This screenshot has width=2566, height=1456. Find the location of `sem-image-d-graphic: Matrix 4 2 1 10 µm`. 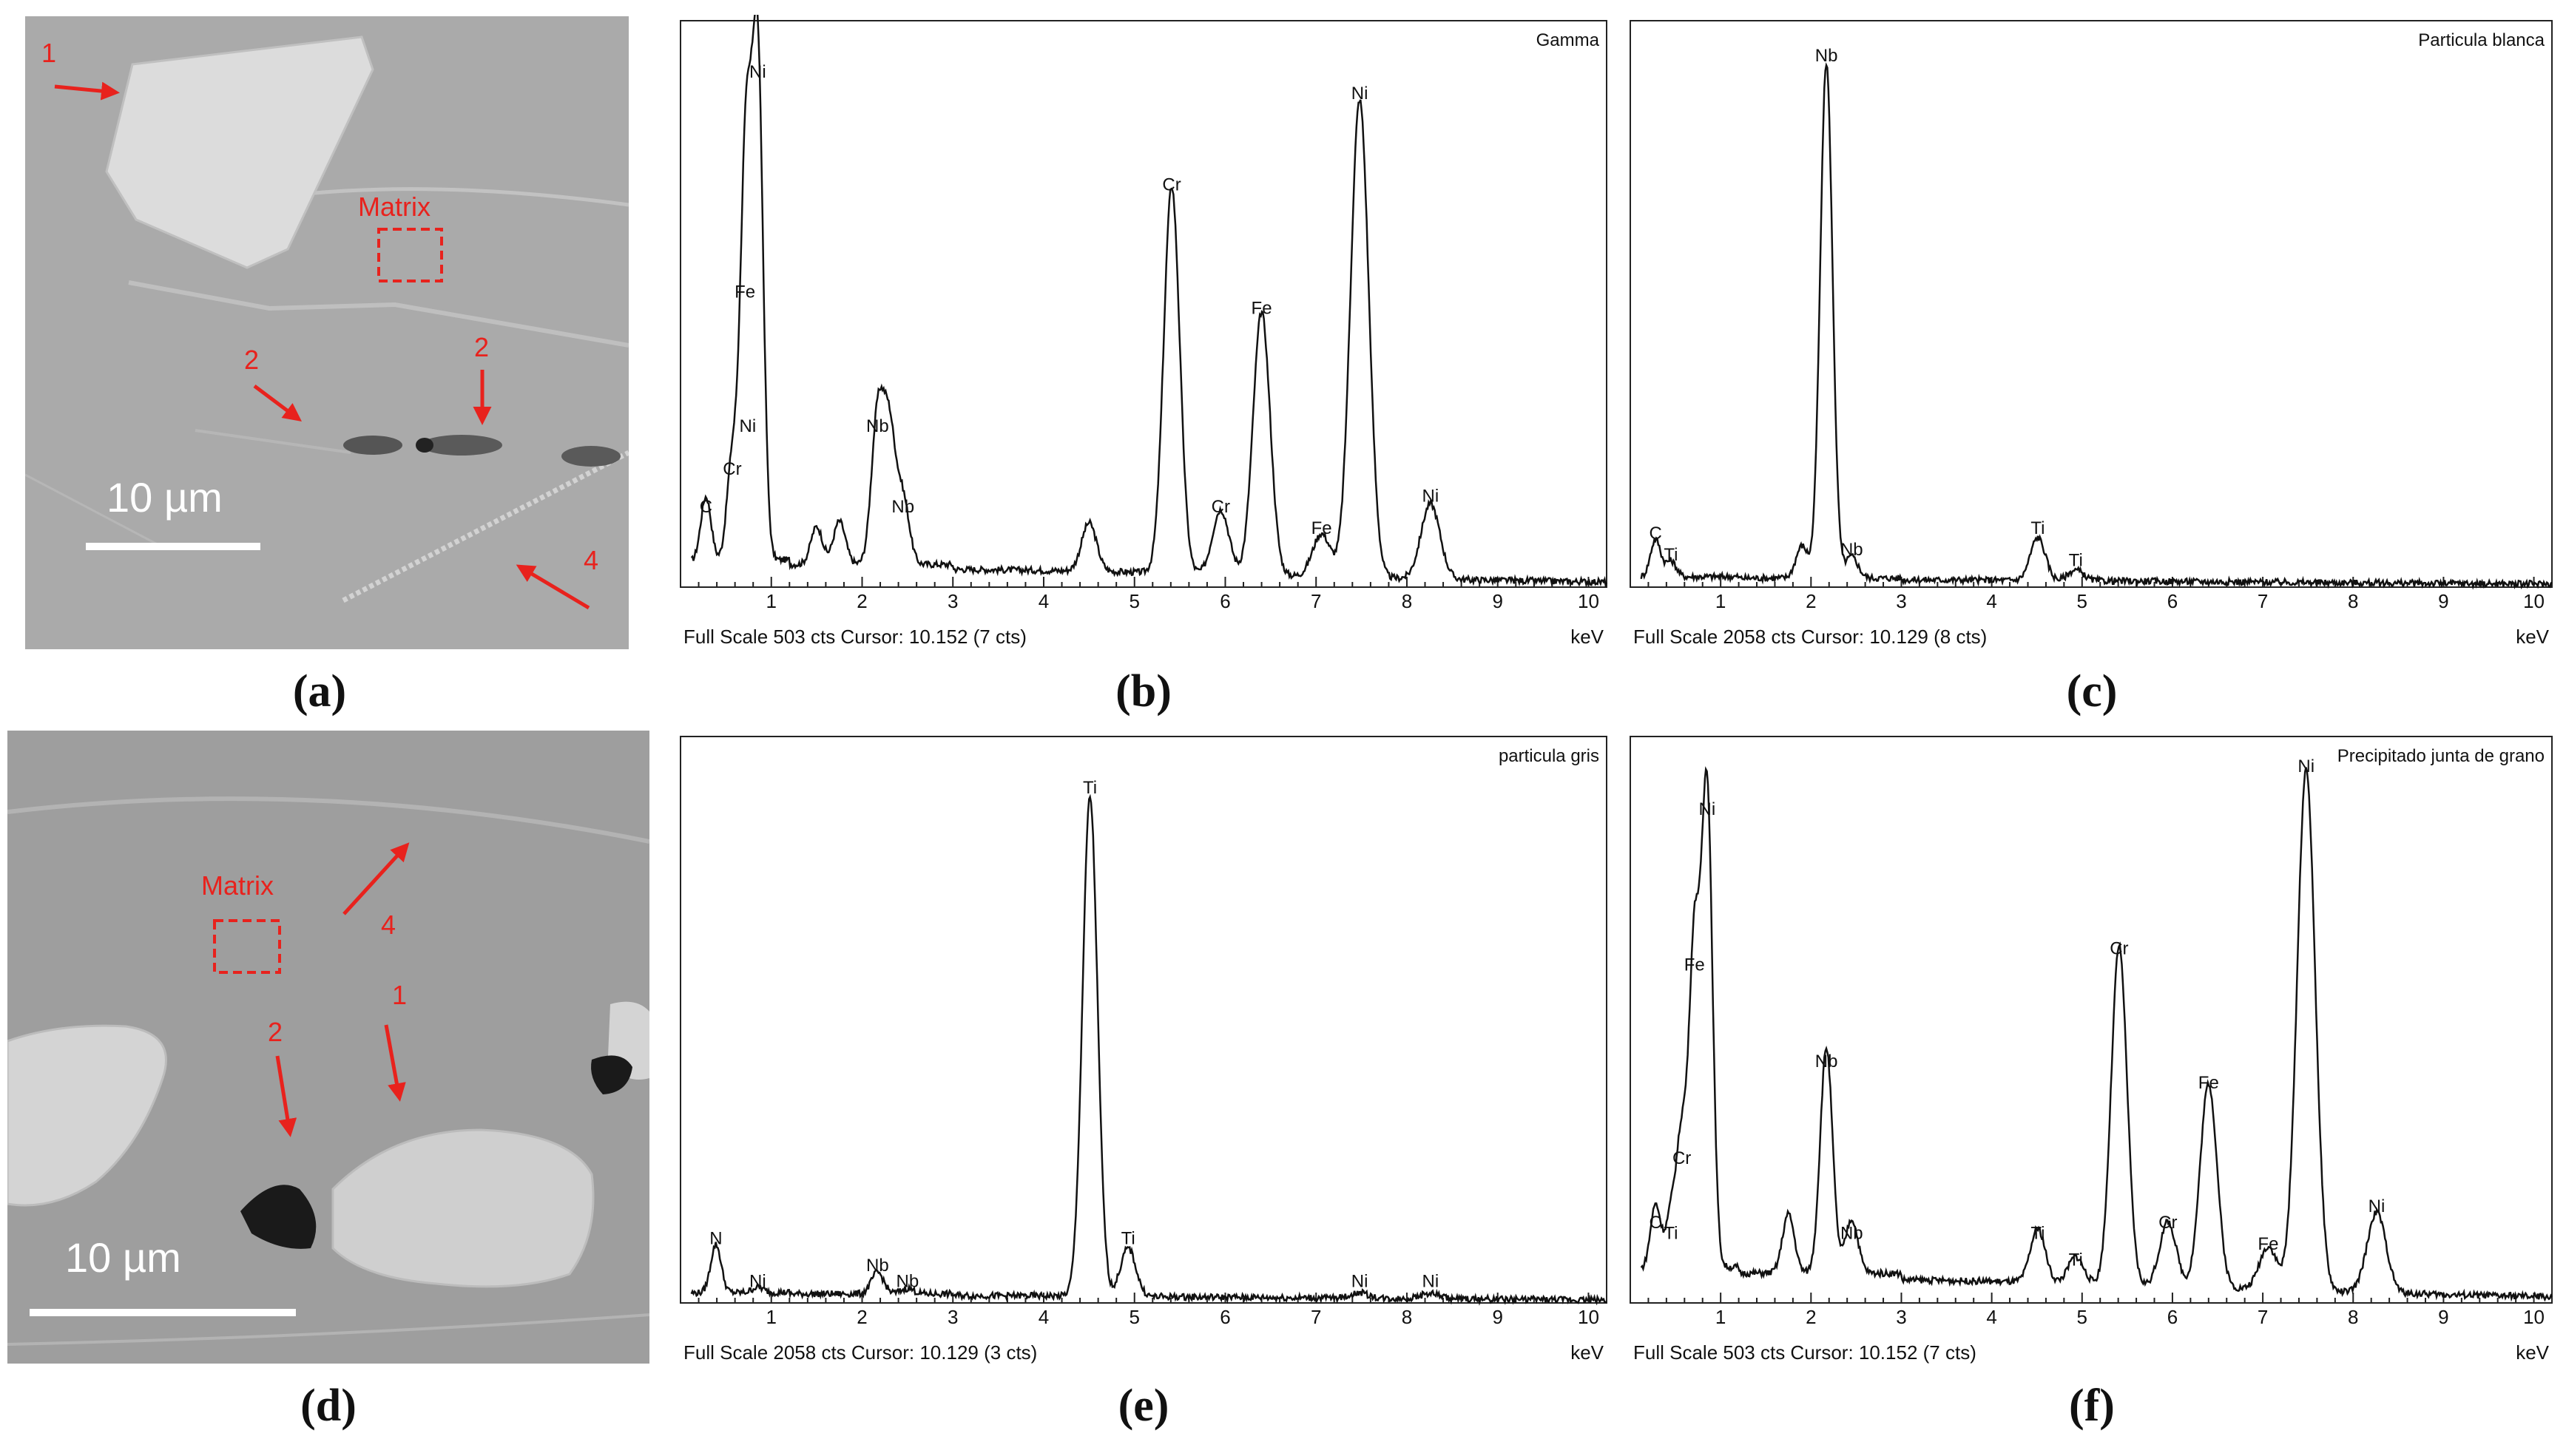

sem-image-d-graphic: Matrix 4 2 1 10 µm is located at coordinates (328, 1047).